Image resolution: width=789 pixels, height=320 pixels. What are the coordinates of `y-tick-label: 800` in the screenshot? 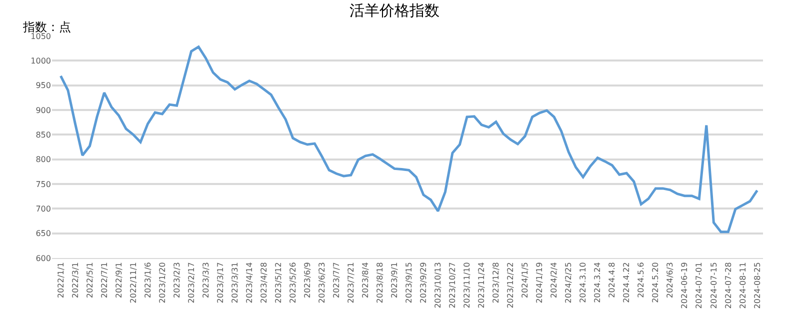 It's located at (43, 159).